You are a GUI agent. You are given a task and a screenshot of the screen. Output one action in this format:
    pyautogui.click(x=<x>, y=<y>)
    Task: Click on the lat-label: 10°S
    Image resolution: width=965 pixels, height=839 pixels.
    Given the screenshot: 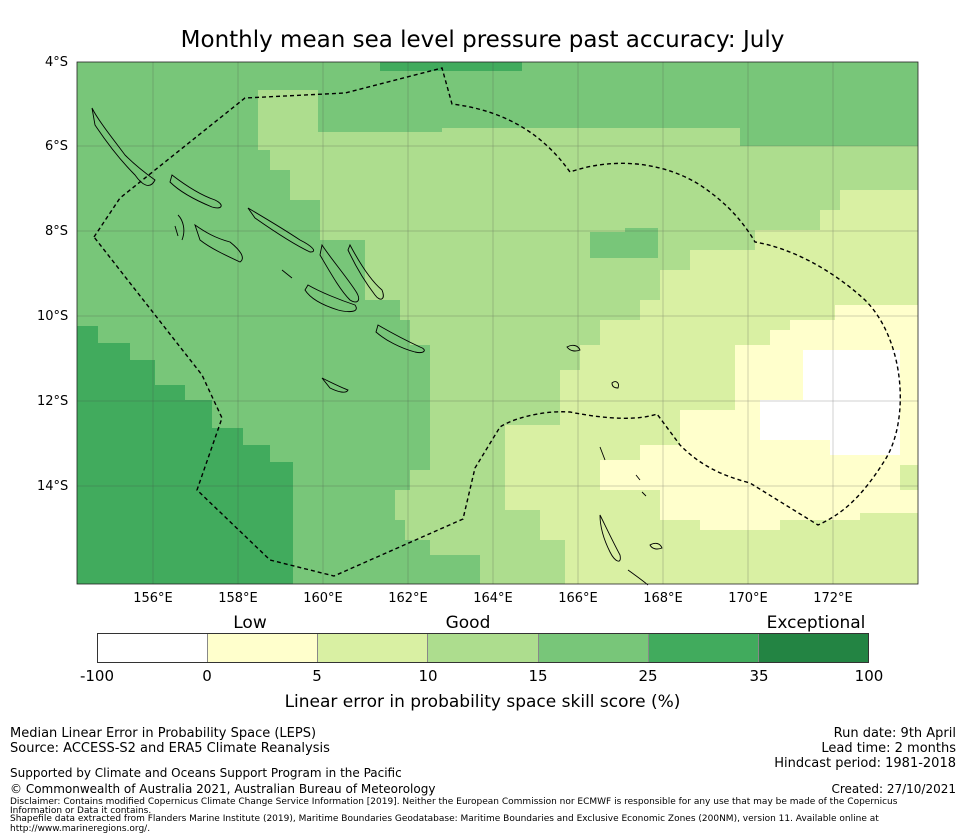 What is the action you would take?
    pyautogui.click(x=53, y=316)
    